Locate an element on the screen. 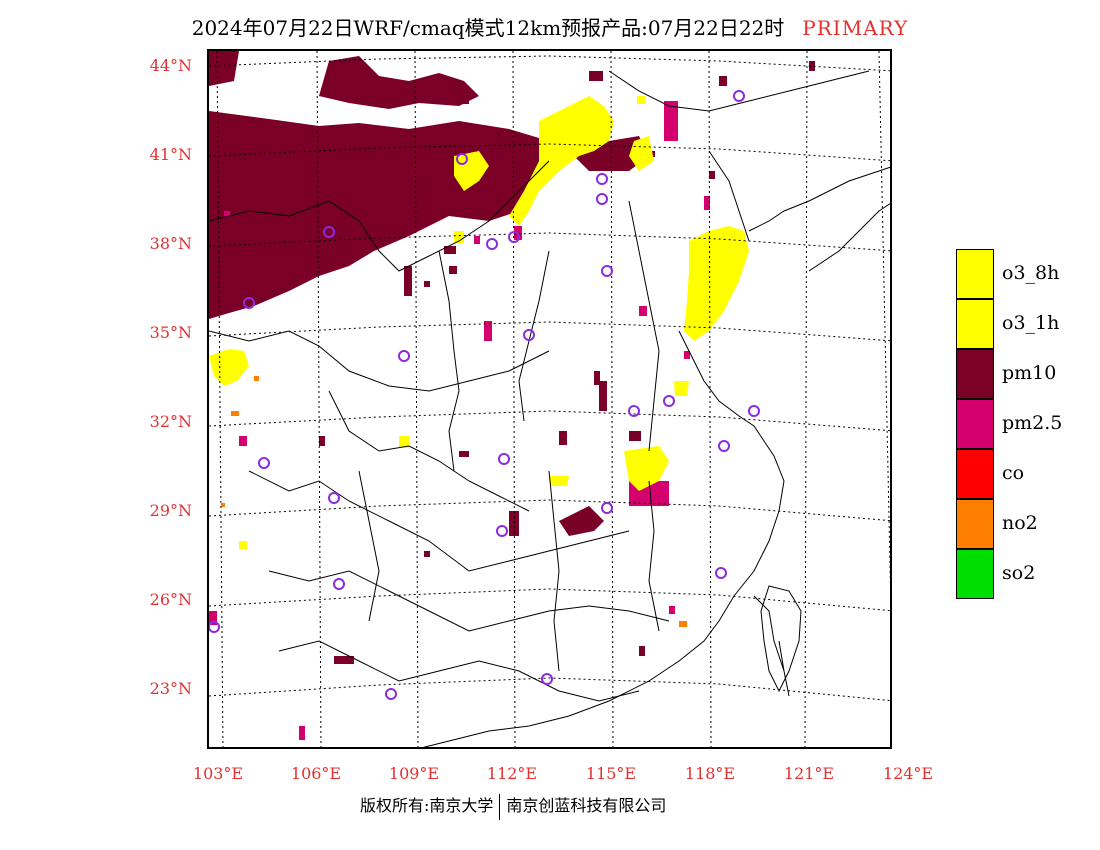  lat-label-23n: 23°N is located at coordinates (170, 688).